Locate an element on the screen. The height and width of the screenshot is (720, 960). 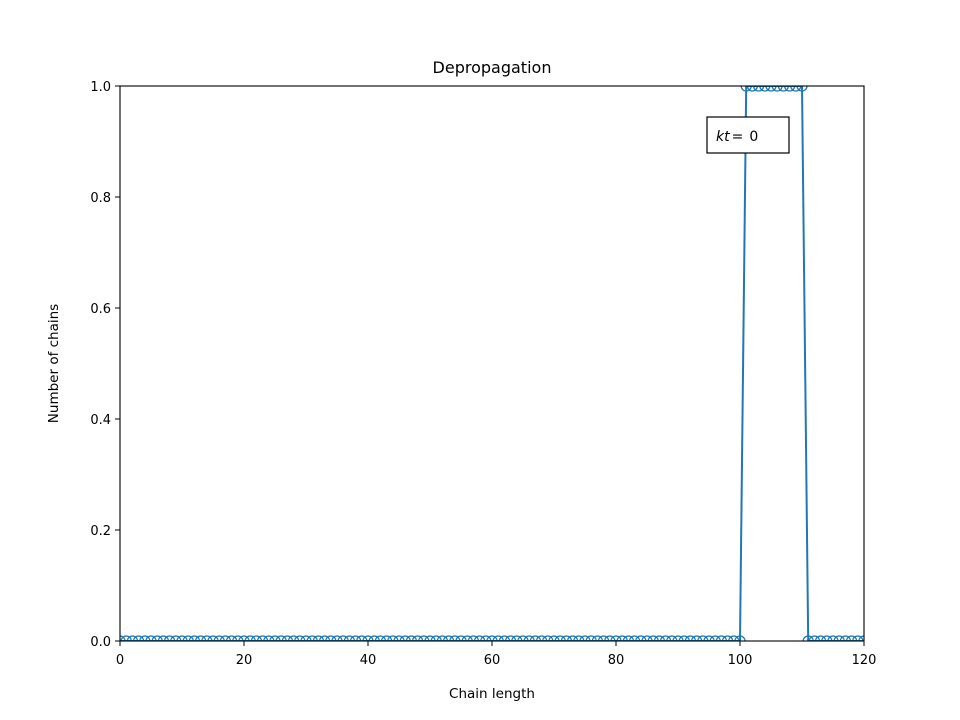
y-tick-label: 0.6 is located at coordinates (100, 309).